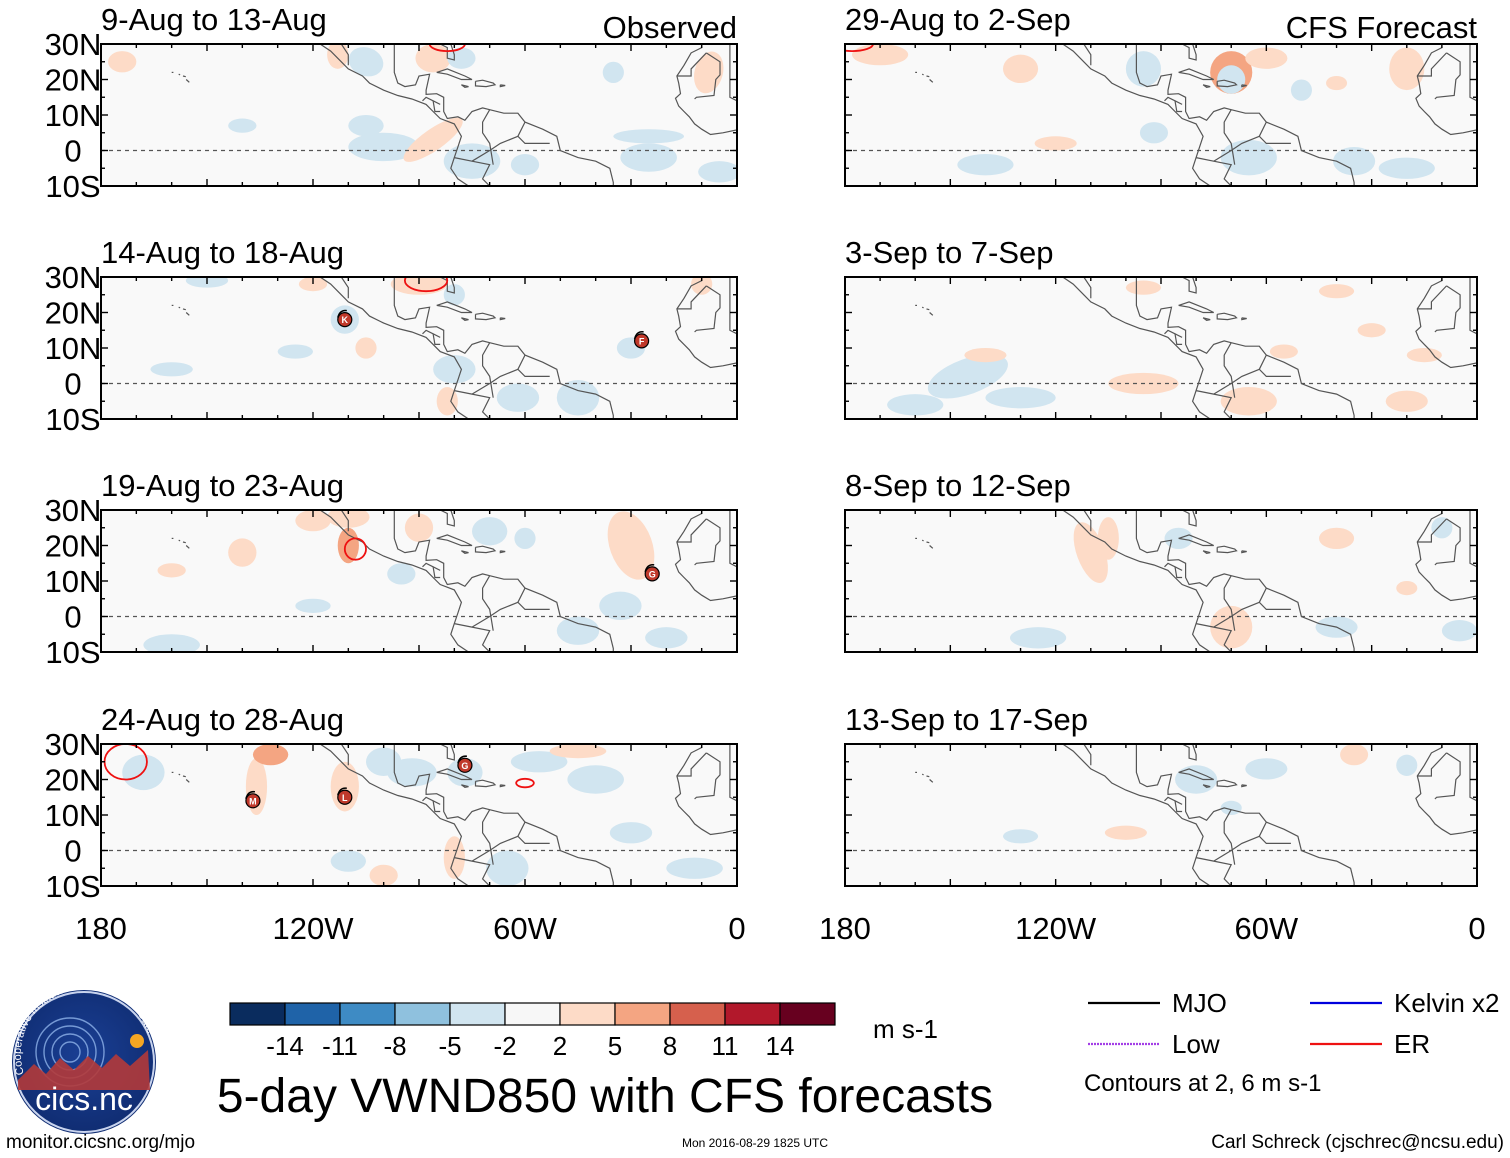 The width and height of the screenshot is (1510, 1158). What do you see at coordinates (345, 320) in the screenshot?
I see `svg-text: K` at bounding box center [345, 320].